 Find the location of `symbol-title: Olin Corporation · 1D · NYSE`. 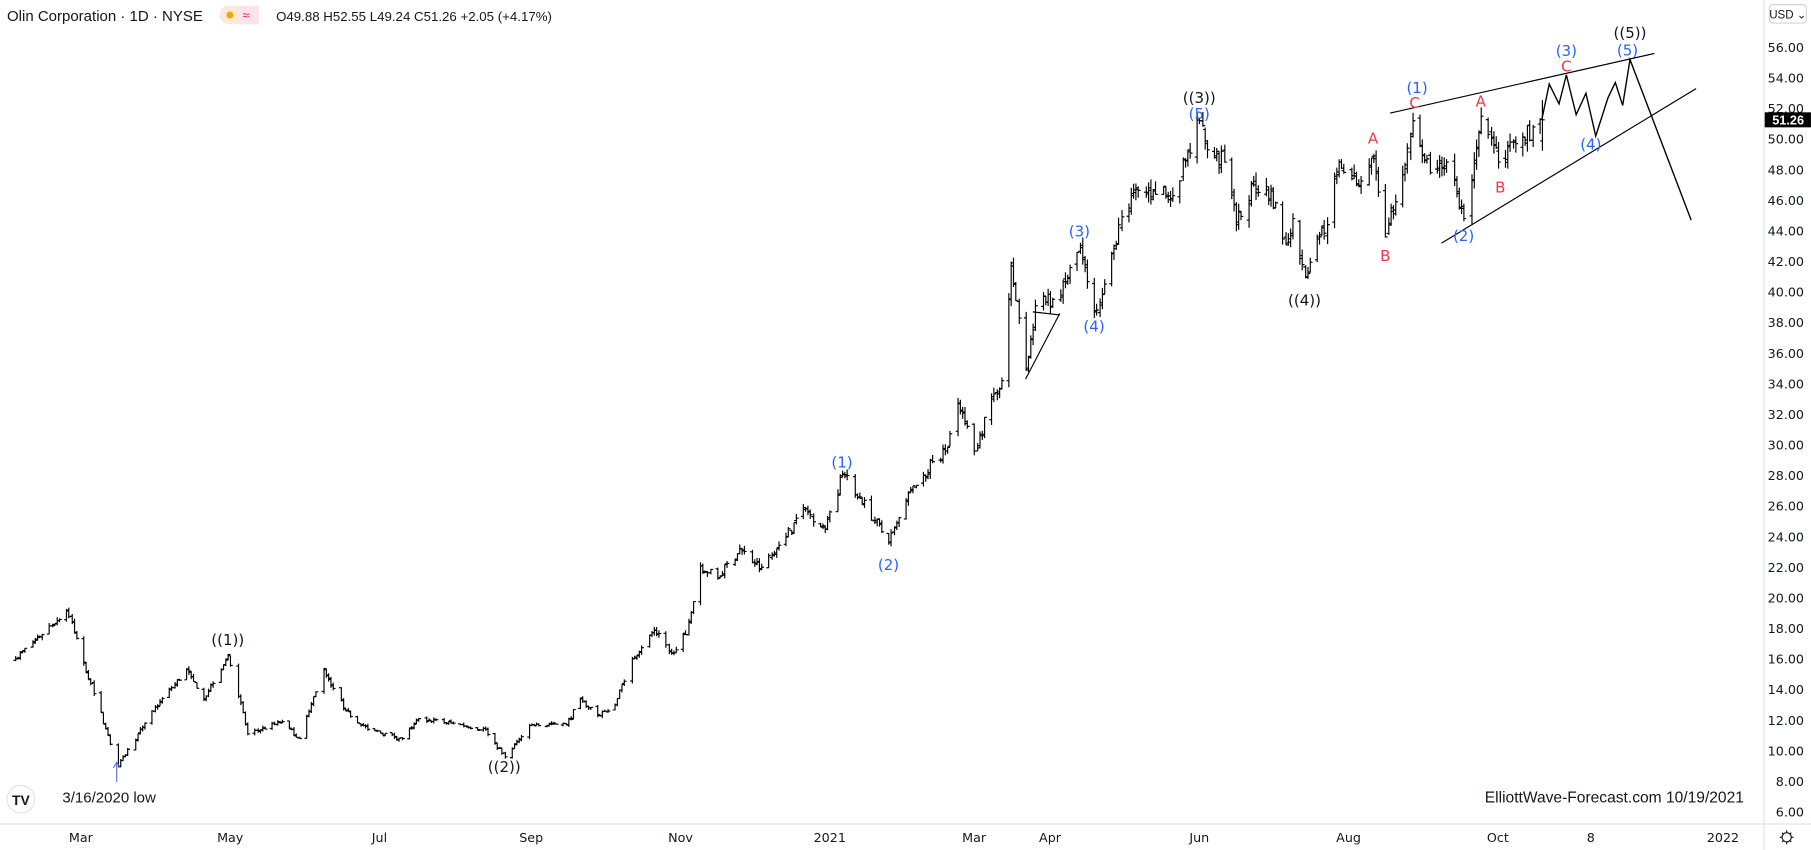

symbol-title: Olin Corporation · 1D · NYSE is located at coordinates (105, 16).